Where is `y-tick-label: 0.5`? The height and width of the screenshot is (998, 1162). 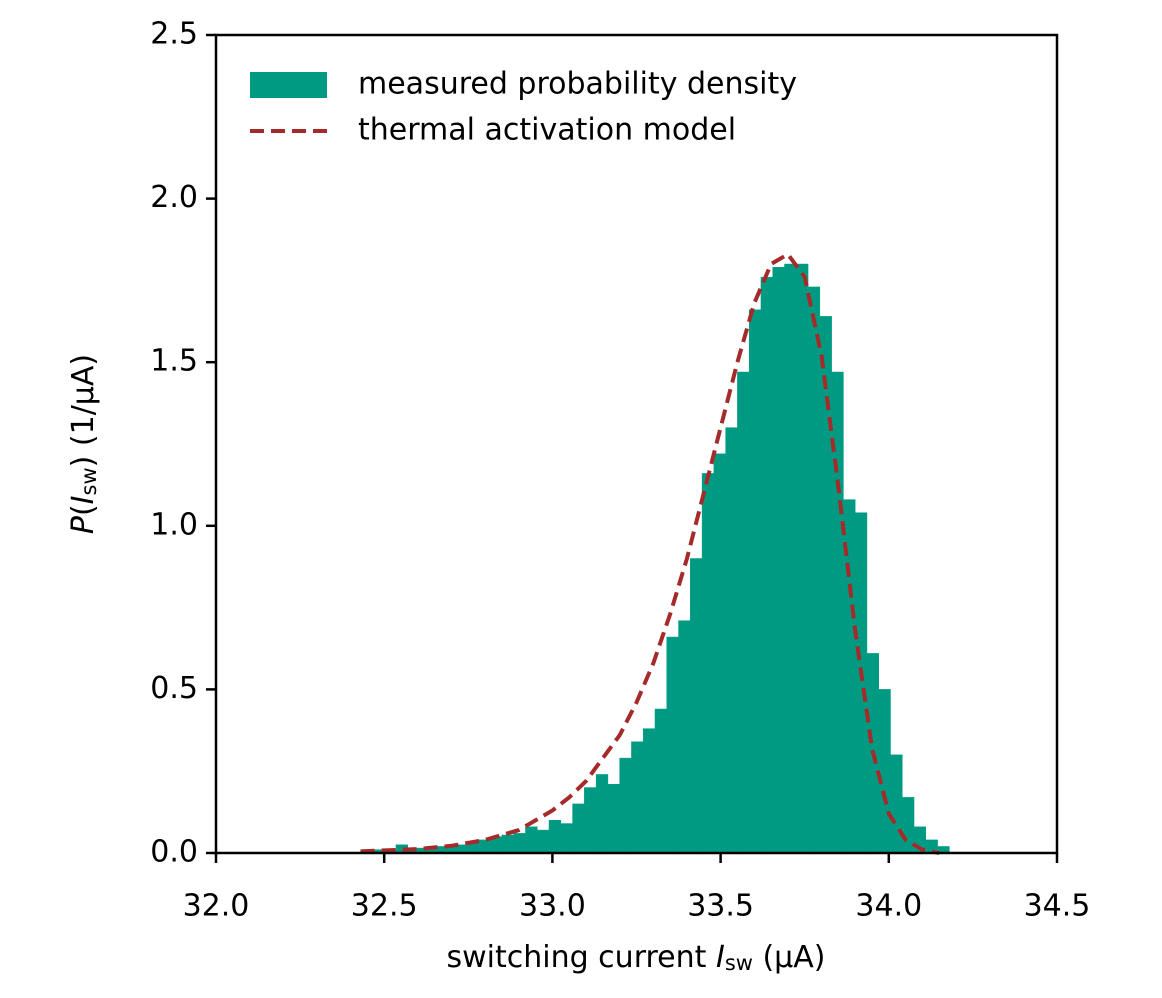
y-tick-label: 0.5 is located at coordinates (174, 688).